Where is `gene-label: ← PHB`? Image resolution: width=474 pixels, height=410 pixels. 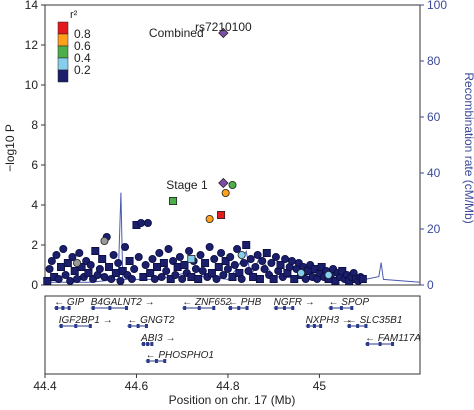 gene-label: ← PHB is located at coordinates (245, 302).